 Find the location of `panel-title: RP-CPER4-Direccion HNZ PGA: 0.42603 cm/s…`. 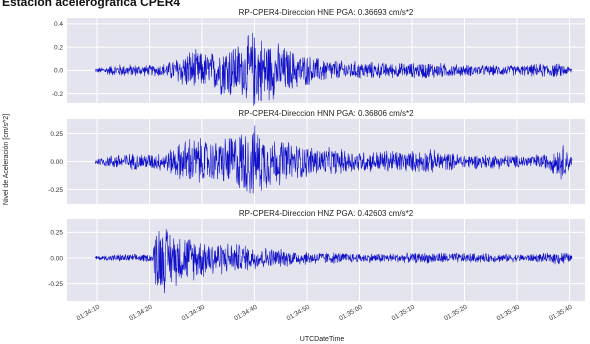

panel-title: RP-CPER4-Direccion HNZ PGA: 0.42603 cm/s… is located at coordinates (326, 213).